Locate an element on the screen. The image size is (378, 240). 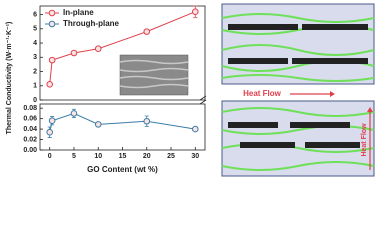
x-tick-label: 0 is located at coordinates (50, 156).